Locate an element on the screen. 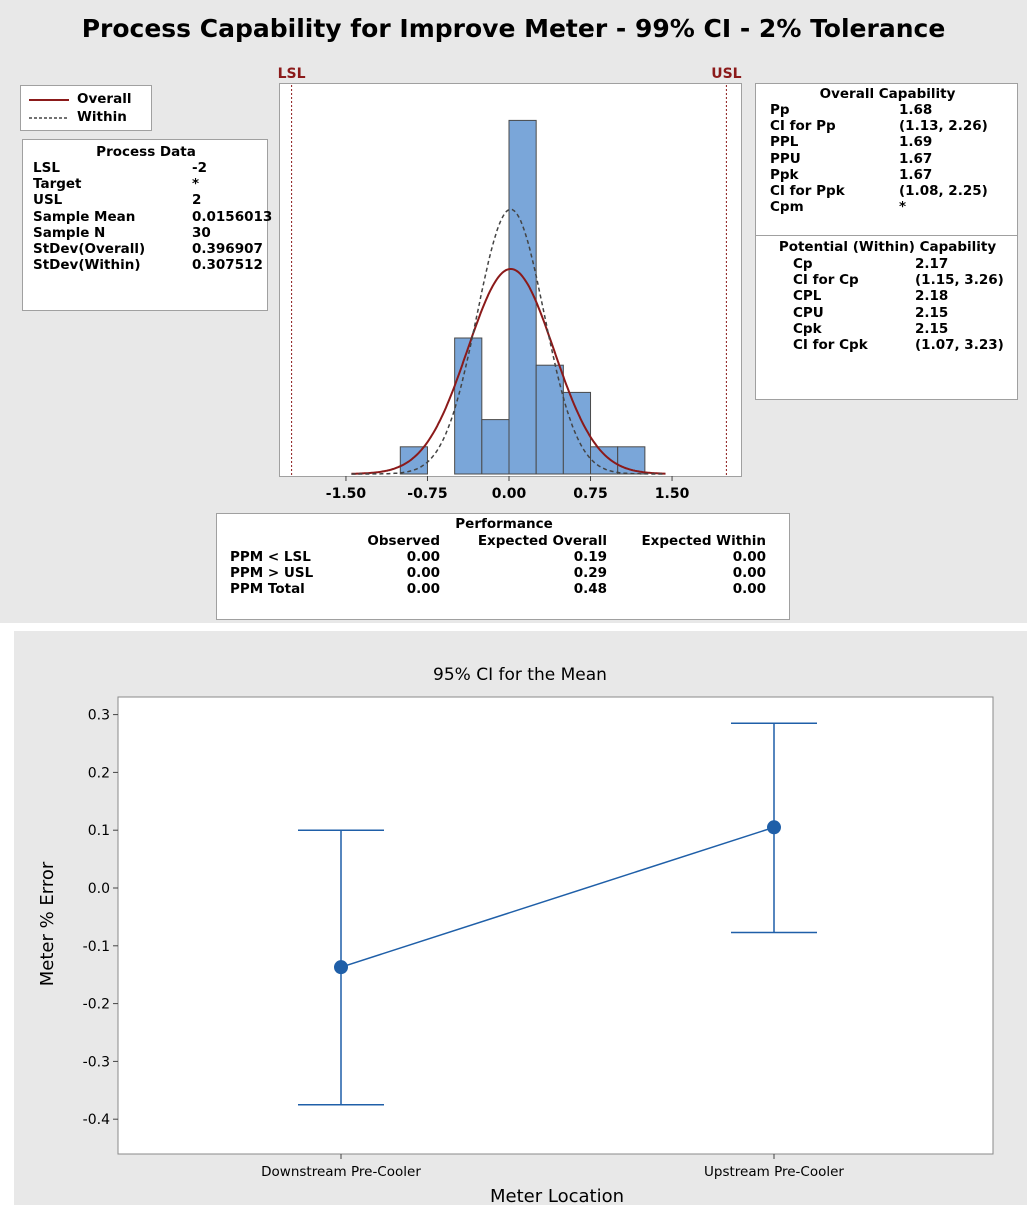 The height and width of the screenshot is (1205, 1027). mean-connect-line is located at coordinates (557, 897).